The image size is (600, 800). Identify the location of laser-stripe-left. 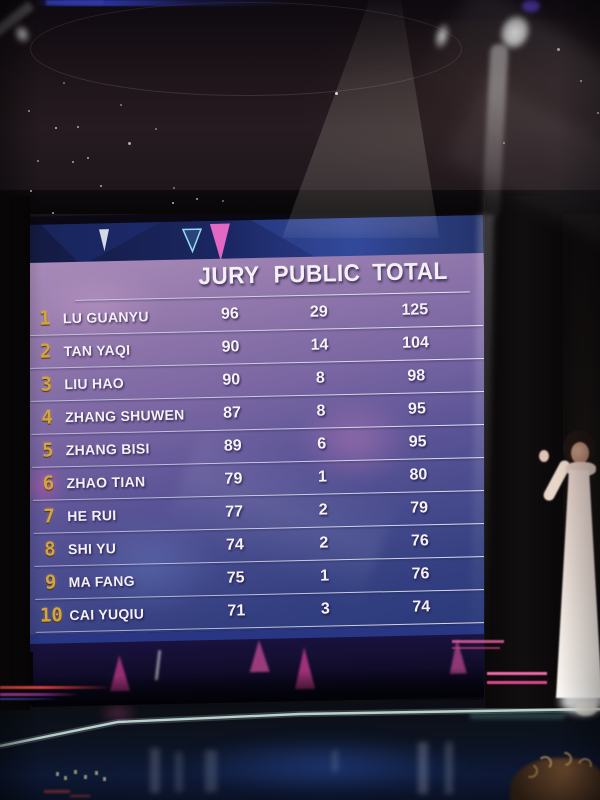
(56, 696).